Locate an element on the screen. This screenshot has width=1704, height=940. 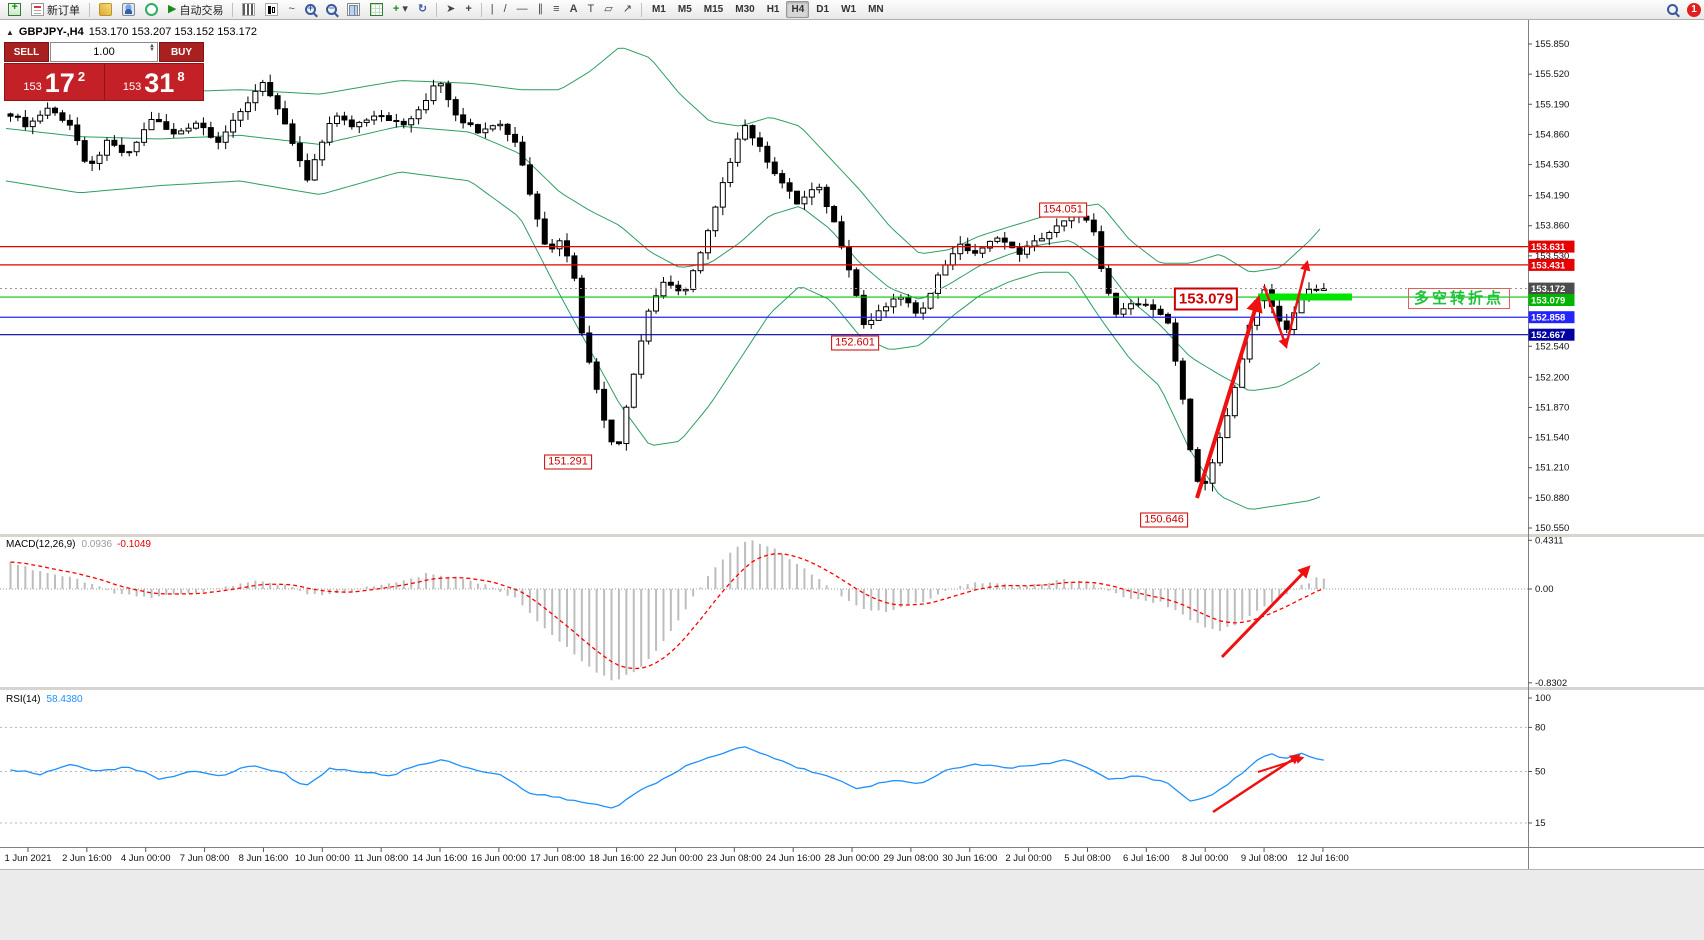
timeframe-button-W1: W1 is located at coordinates (848, 9).